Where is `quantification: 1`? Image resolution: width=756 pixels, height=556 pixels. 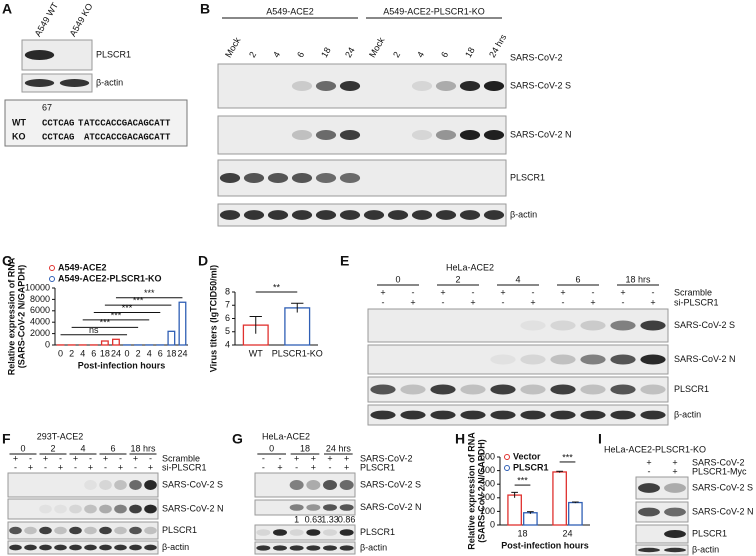 quantification: 1 is located at coordinates (296, 519).